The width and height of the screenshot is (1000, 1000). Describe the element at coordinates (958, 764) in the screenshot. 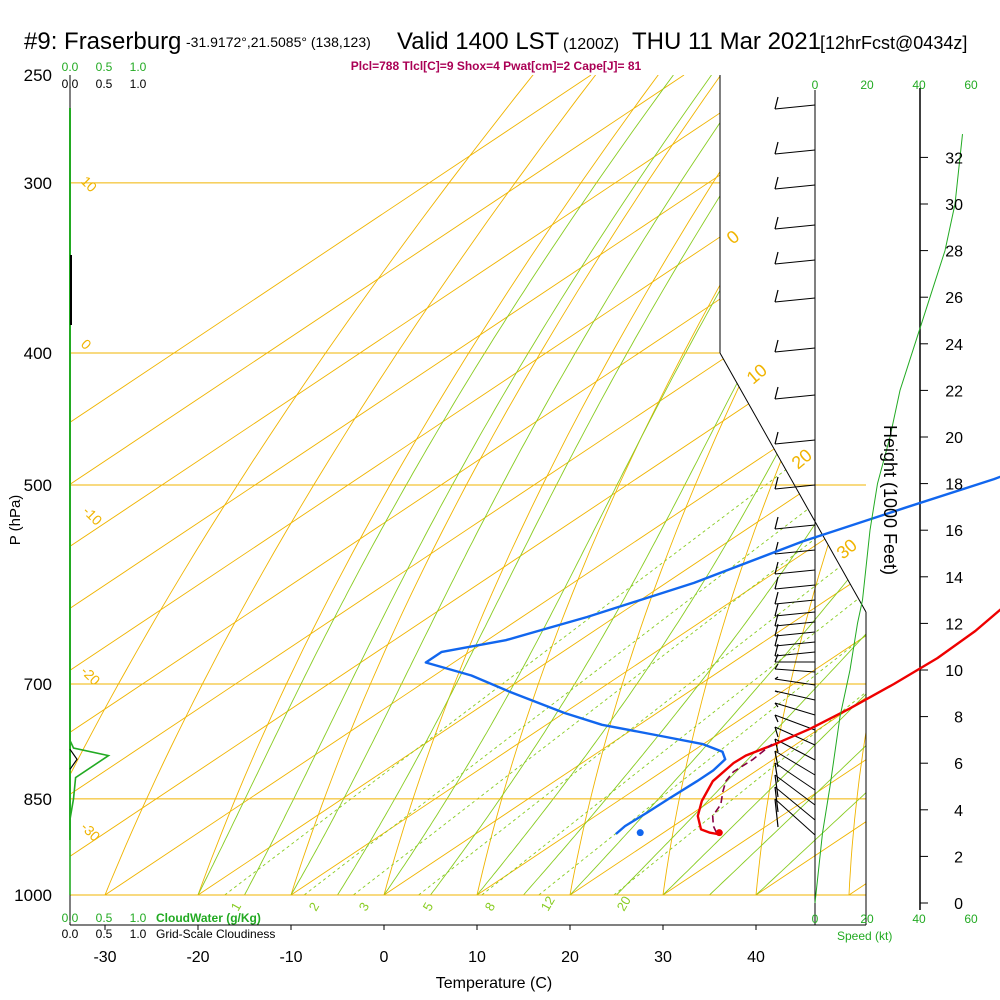

I see `height-tick-label: 6` at that location.